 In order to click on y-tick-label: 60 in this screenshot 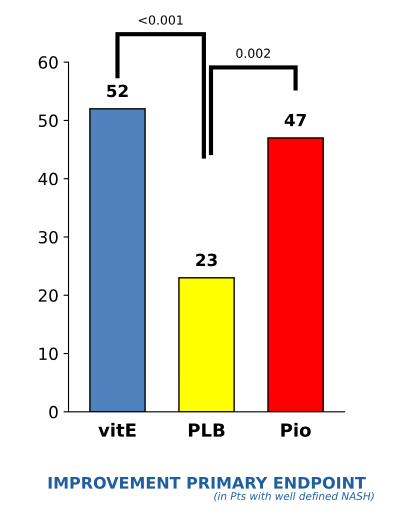, I will do `click(48, 62)`.